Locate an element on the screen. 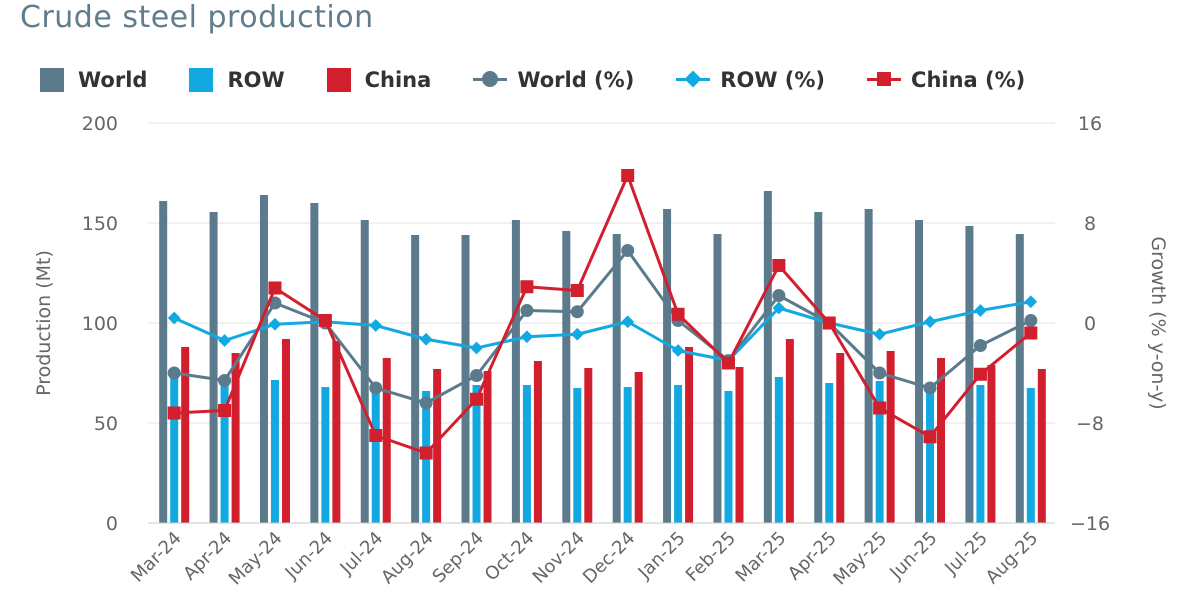 The image size is (1200, 600). y-axis-label: Production (Mt) is located at coordinates (44, 323).